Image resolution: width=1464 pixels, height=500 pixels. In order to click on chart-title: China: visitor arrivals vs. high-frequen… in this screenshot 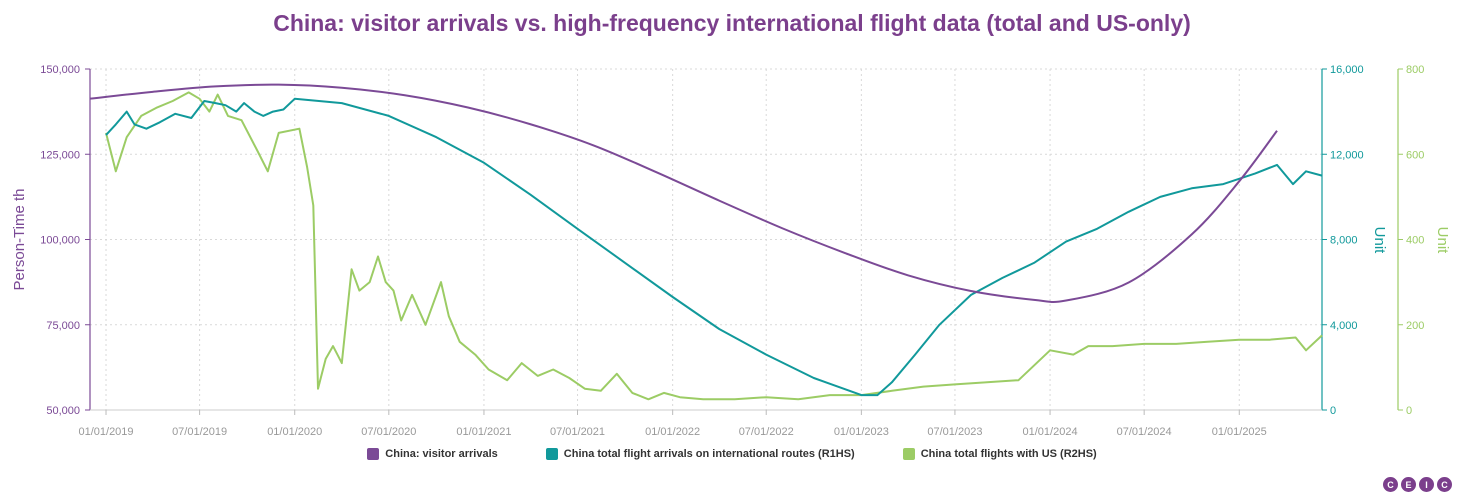, I will do `click(732, 23)`.